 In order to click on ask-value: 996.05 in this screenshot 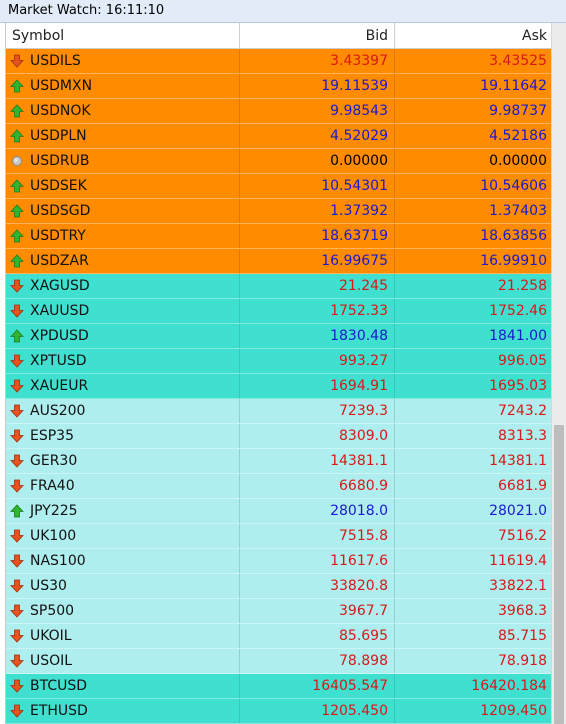, I will do `click(522, 361)`.